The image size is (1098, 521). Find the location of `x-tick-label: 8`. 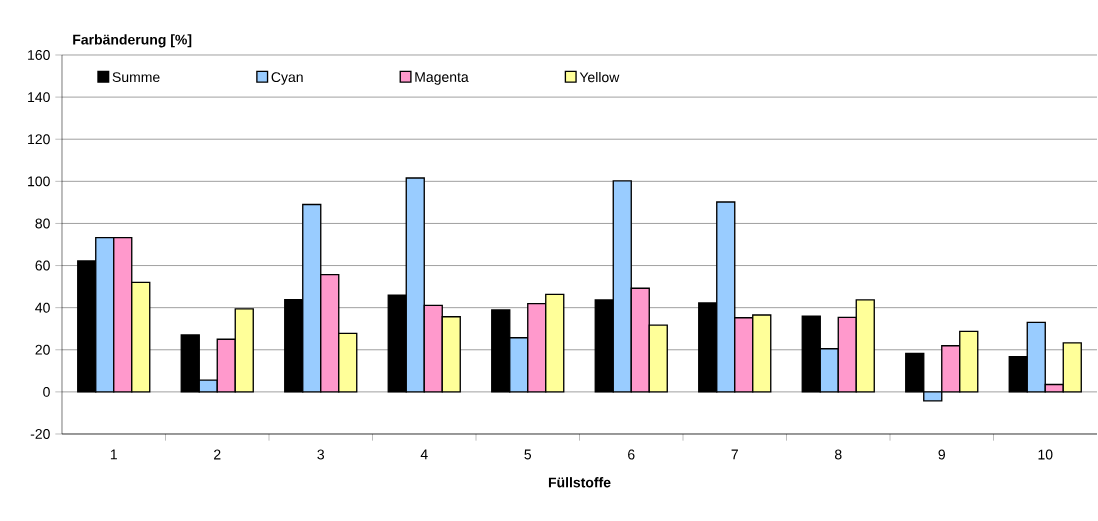

x-tick-label: 8 is located at coordinates (838, 454).